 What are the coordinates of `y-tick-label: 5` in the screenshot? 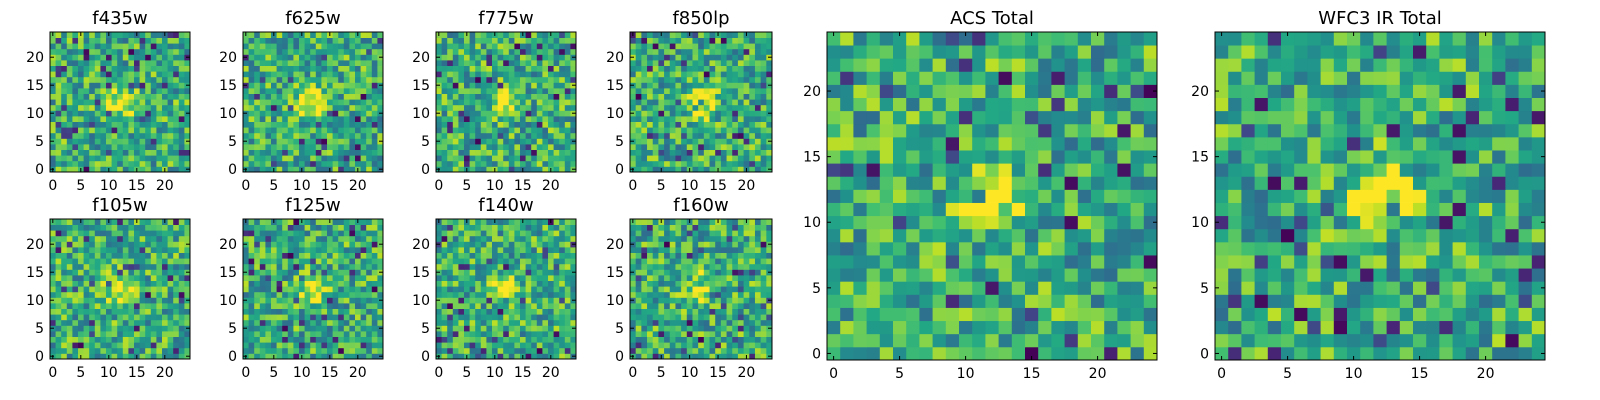 It's located at (619, 142).